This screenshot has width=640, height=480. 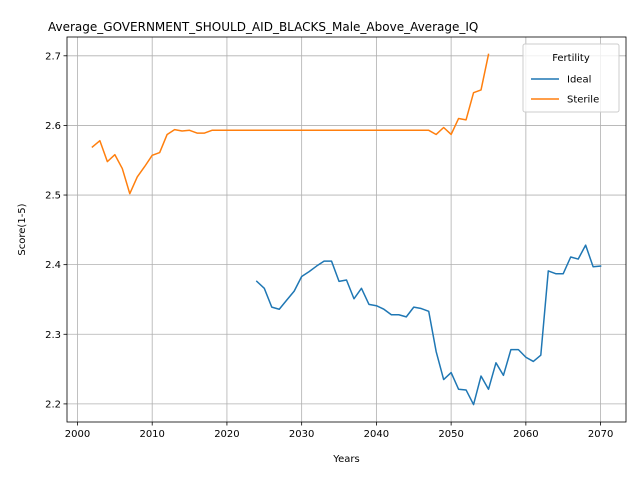 I want to click on y-axis-label: Score(1-5), so click(x=22, y=229).